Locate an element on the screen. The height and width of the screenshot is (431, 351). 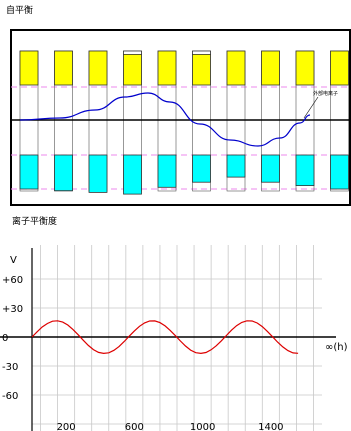
external-ion-curve is located at coordinates (165, 119).